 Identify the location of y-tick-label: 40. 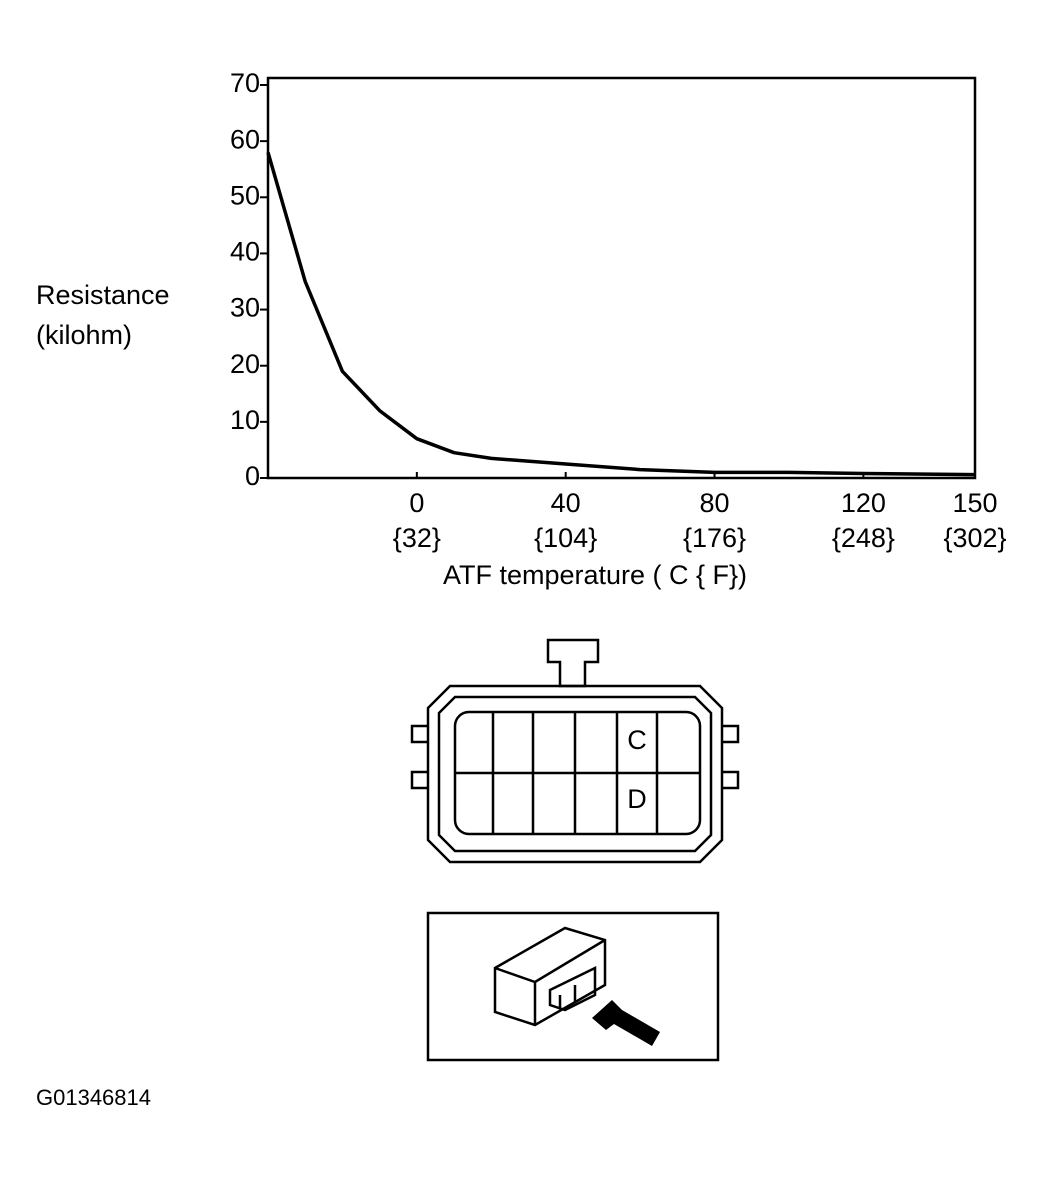
(245, 252).